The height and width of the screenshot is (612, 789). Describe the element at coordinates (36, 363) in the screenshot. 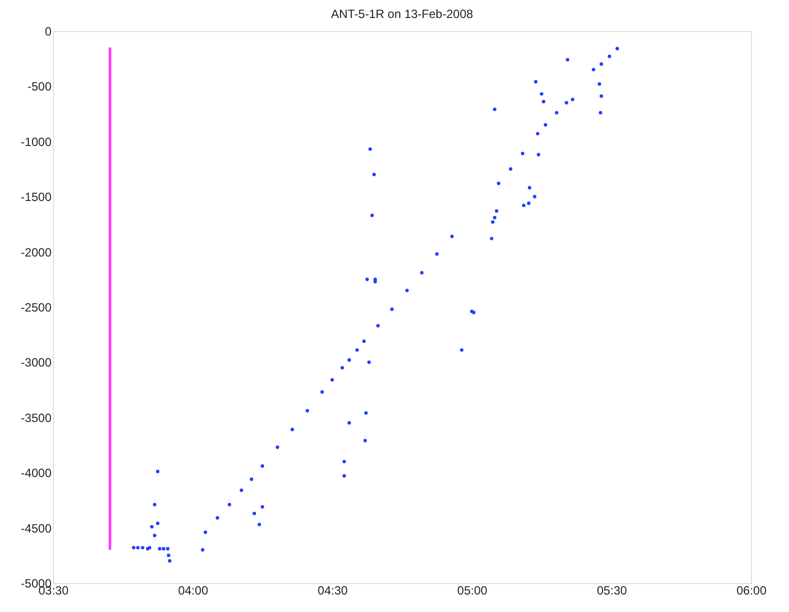

I see `y-tick-label: -3000` at that location.